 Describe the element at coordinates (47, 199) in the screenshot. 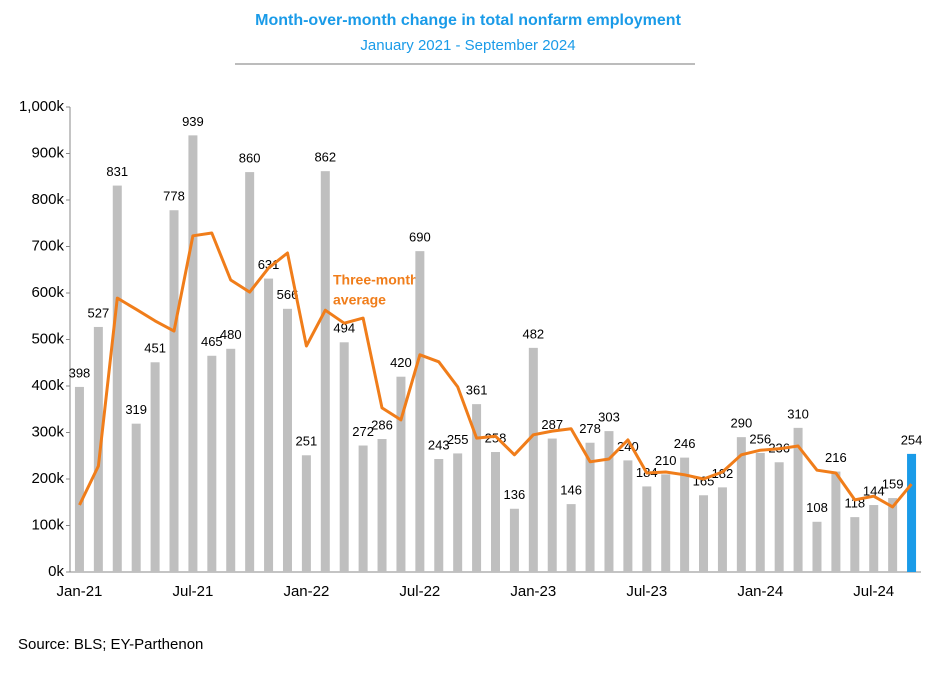

I see `y-tick-label: 800k` at that location.